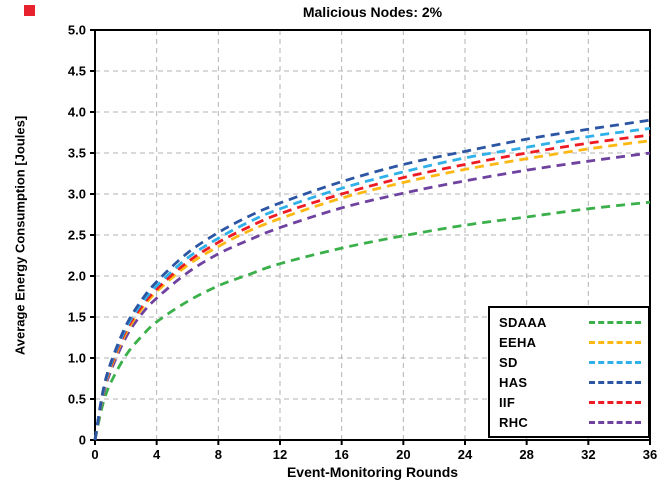 Image resolution: width=670 pixels, height=488 pixels. What do you see at coordinates (569, 422) in the screenshot?
I see `legend-row: RHC` at bounding box center [569, 422].